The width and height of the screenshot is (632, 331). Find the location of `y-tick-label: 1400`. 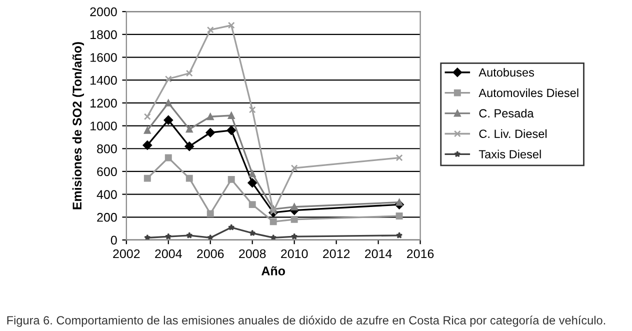

y-tick-label: 1400 is located at coordinates (103, 80).